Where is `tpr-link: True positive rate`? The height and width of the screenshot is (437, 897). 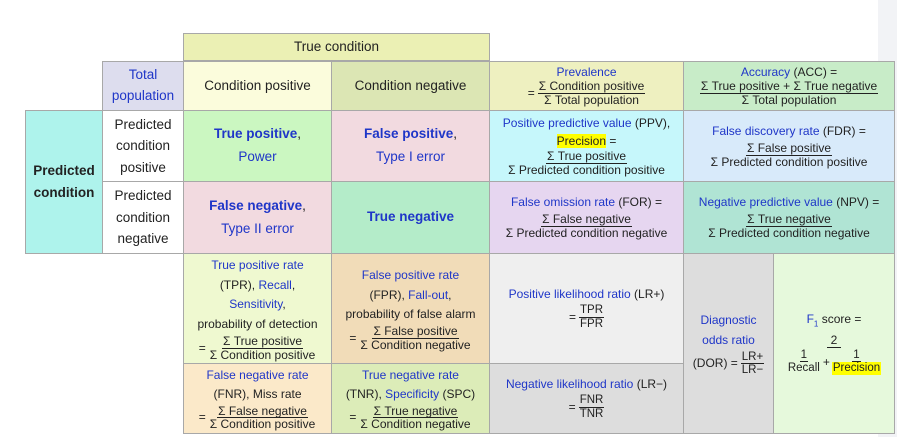 tpr-link: True positive rate is located at coordinates (257, 264).